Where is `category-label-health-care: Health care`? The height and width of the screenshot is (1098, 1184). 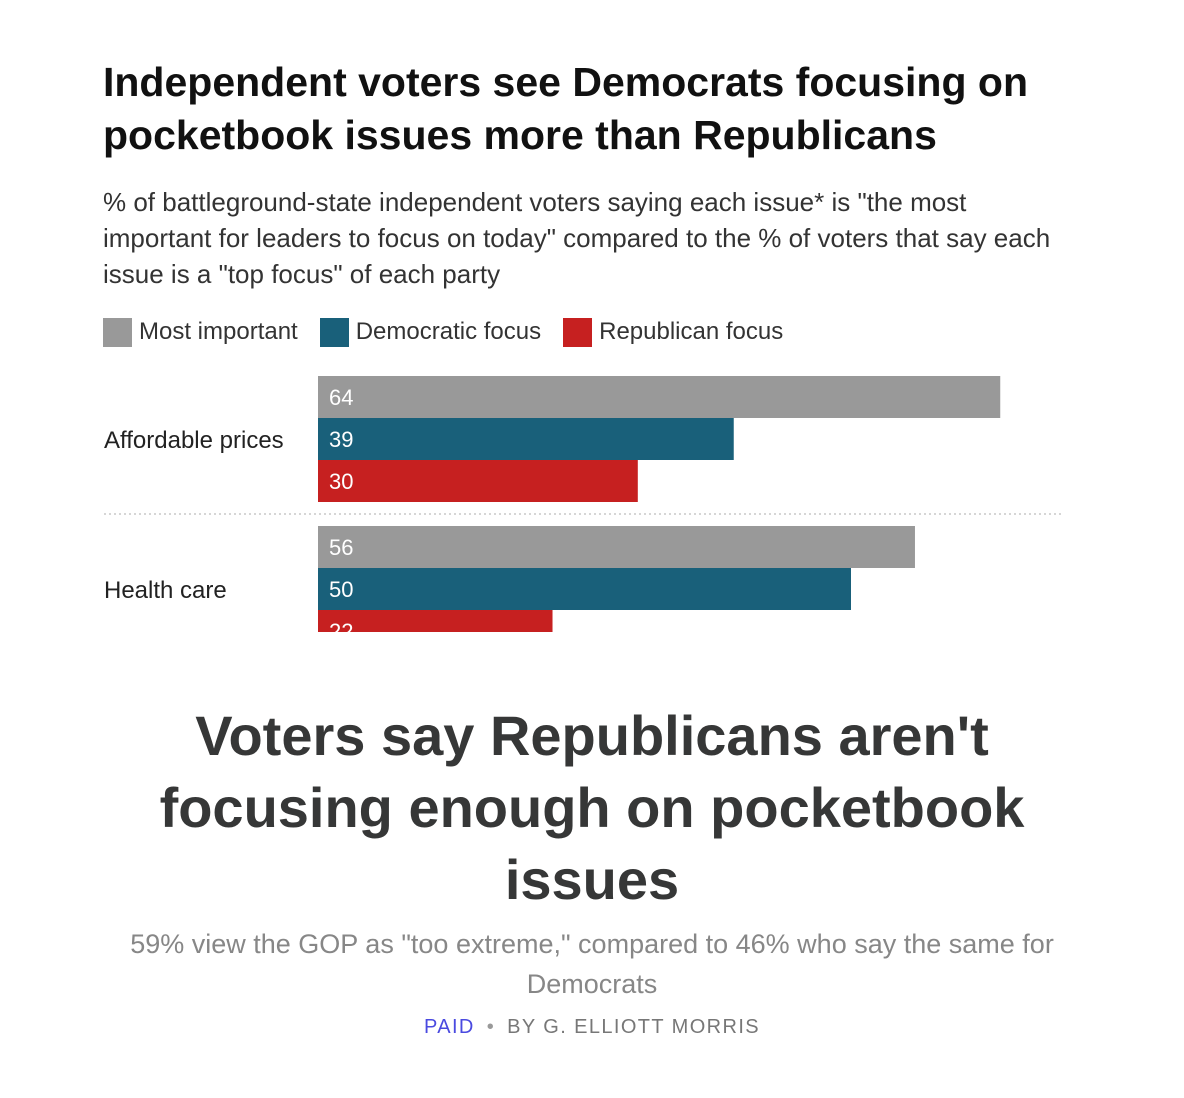 category-label-health-care: Health care is located at coordinates (165, 590).